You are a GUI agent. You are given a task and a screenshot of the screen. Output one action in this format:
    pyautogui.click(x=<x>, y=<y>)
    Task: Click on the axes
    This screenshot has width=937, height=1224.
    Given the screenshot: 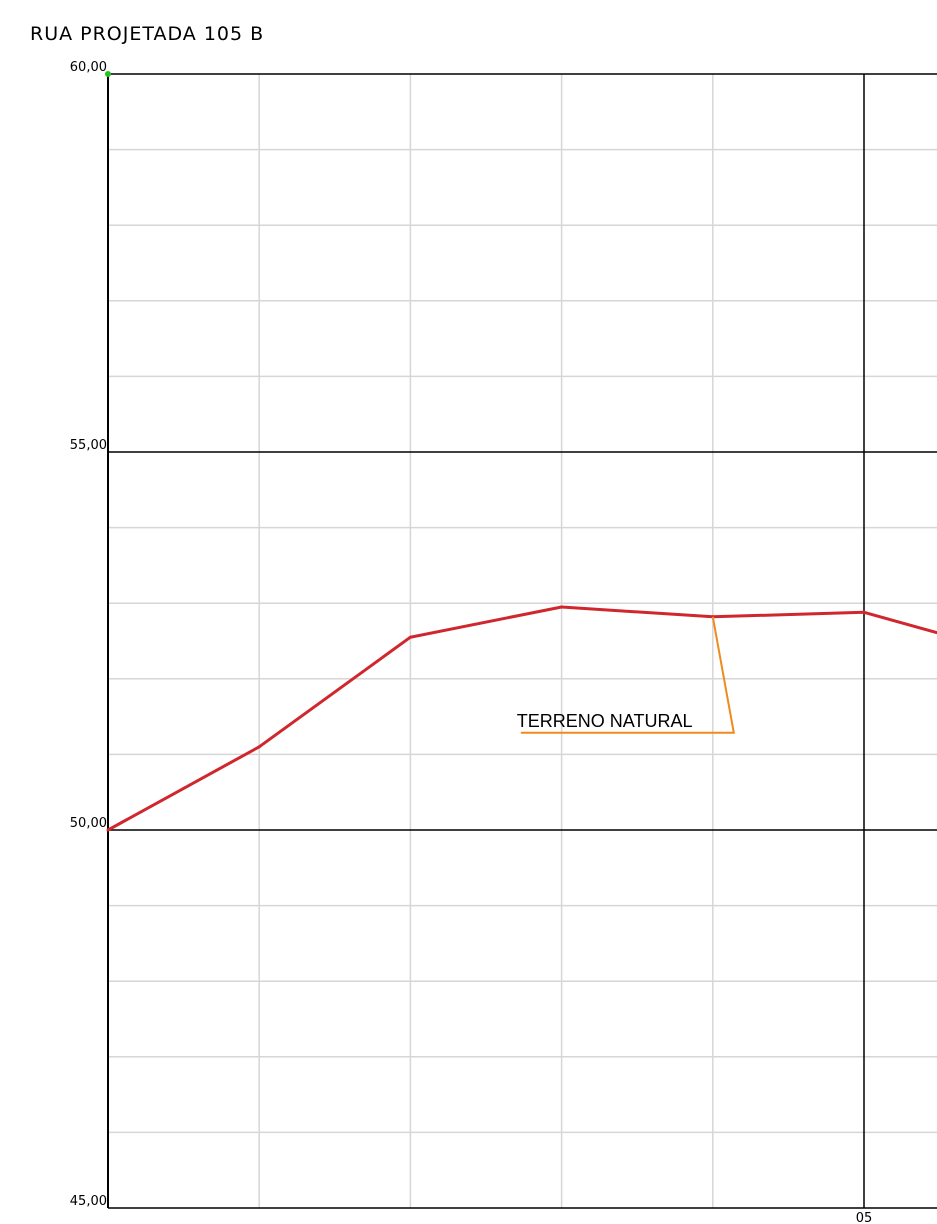 What is the action you would take?
    pyautogui.click(x=108, y=639)
    